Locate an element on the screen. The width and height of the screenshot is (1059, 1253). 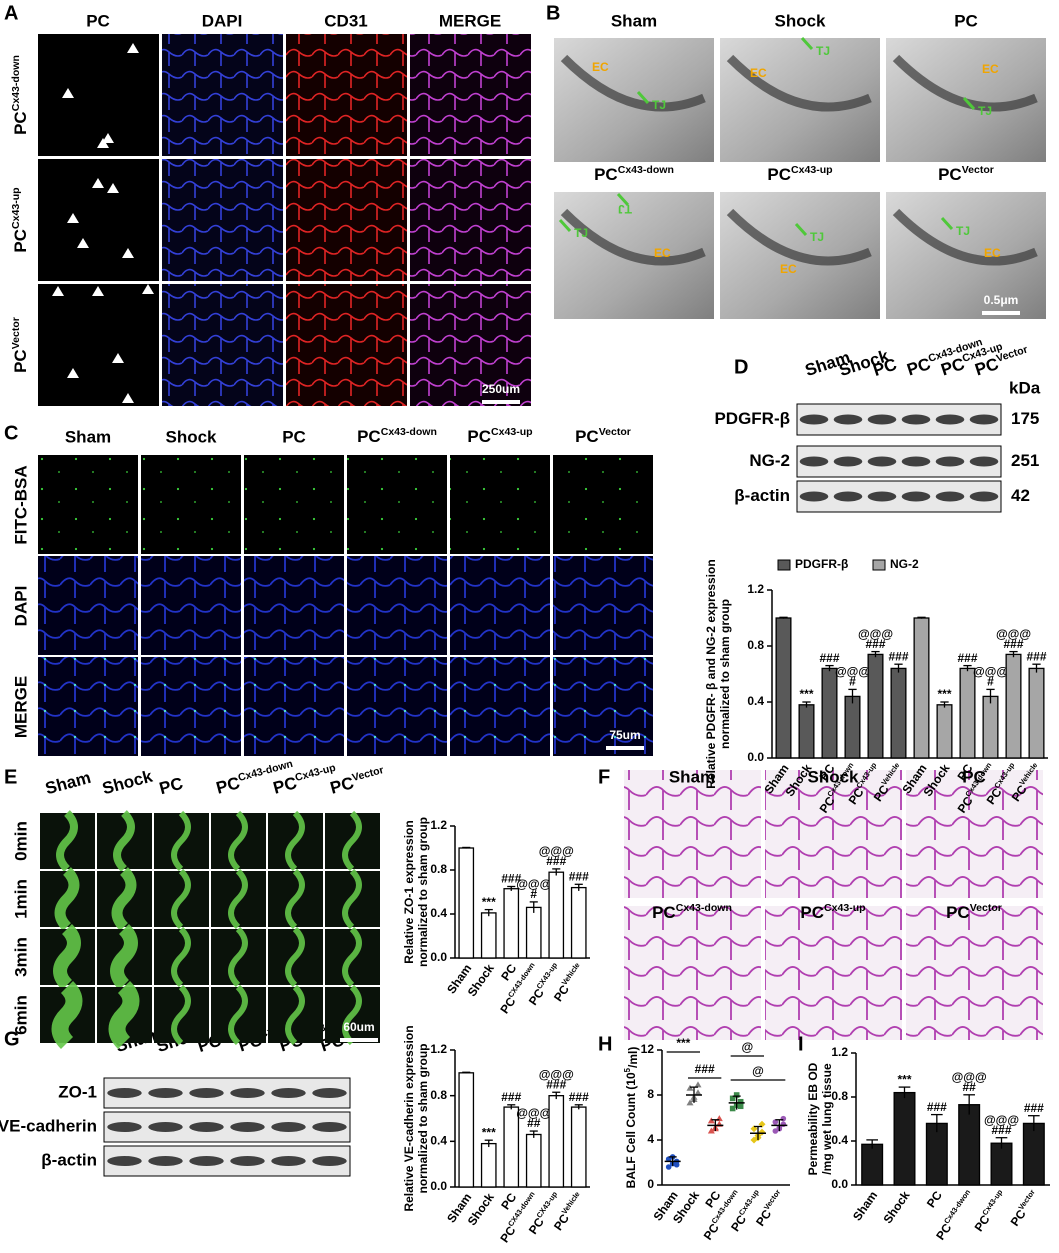
band-size: 251 is located at coordinates (1025, 460).